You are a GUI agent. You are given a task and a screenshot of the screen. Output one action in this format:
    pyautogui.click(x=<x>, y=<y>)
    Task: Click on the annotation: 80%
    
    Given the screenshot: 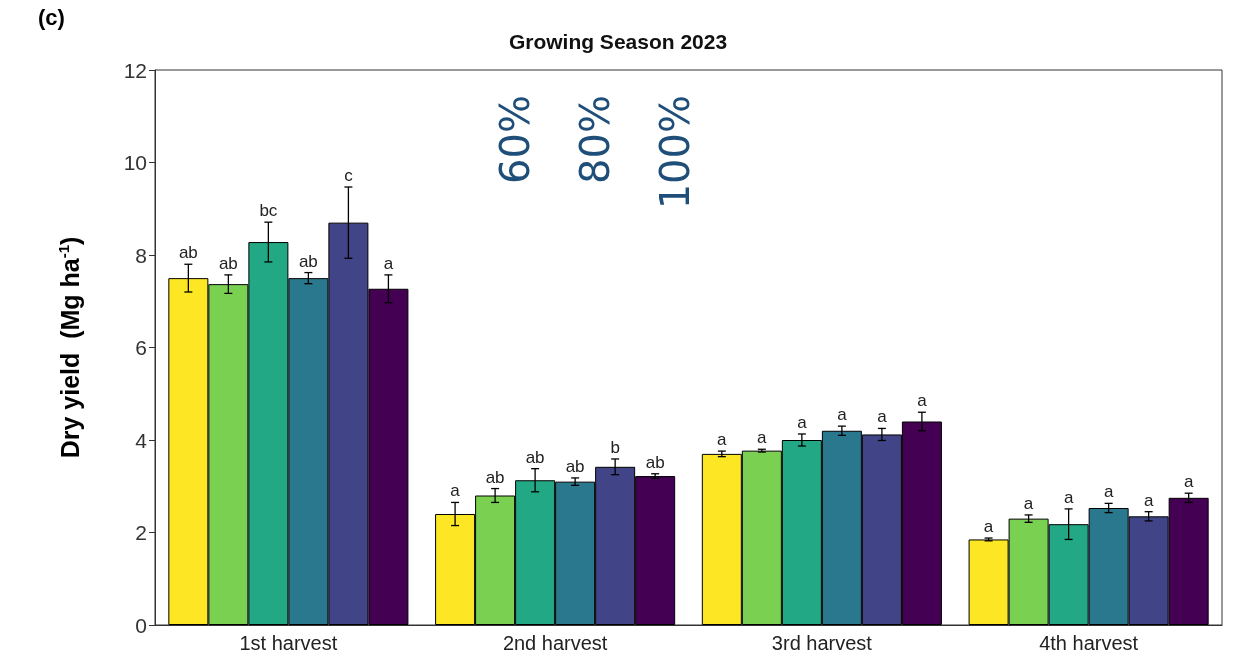 What is the action you would take?
    pyautogui.click(x=595, y=139)
    